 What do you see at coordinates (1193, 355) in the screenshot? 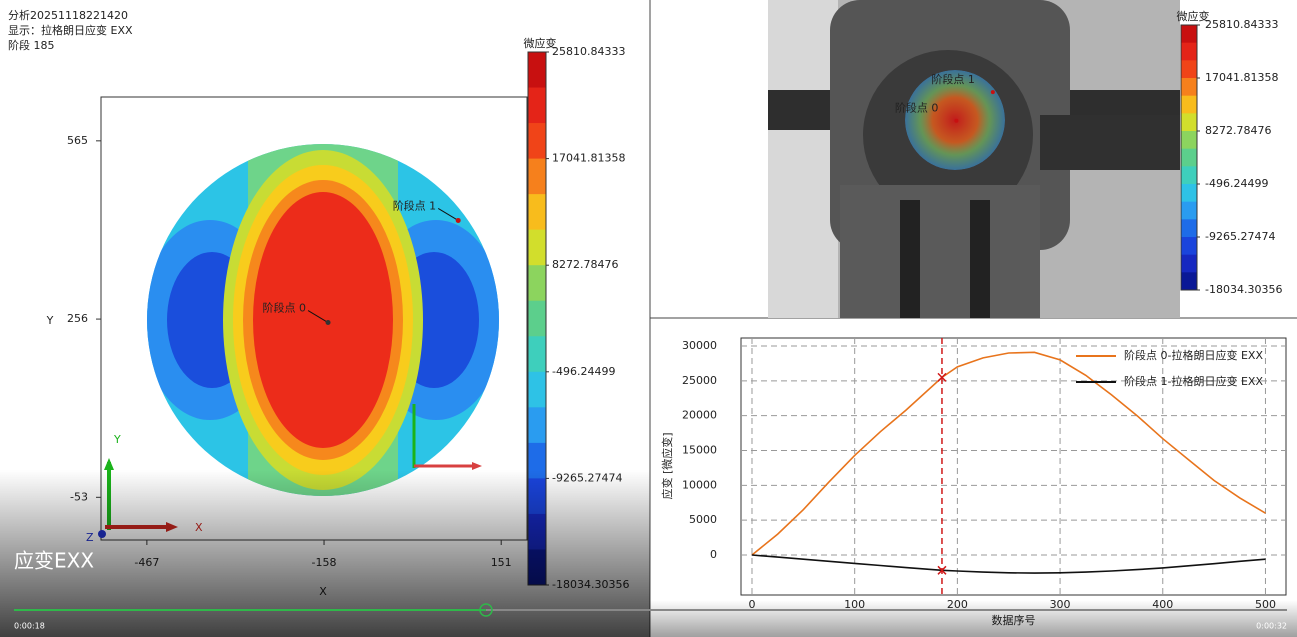
I see `legend-label: 阶段点 0-拉格朗日应变 EXX` at bounding box center [1193, 355].